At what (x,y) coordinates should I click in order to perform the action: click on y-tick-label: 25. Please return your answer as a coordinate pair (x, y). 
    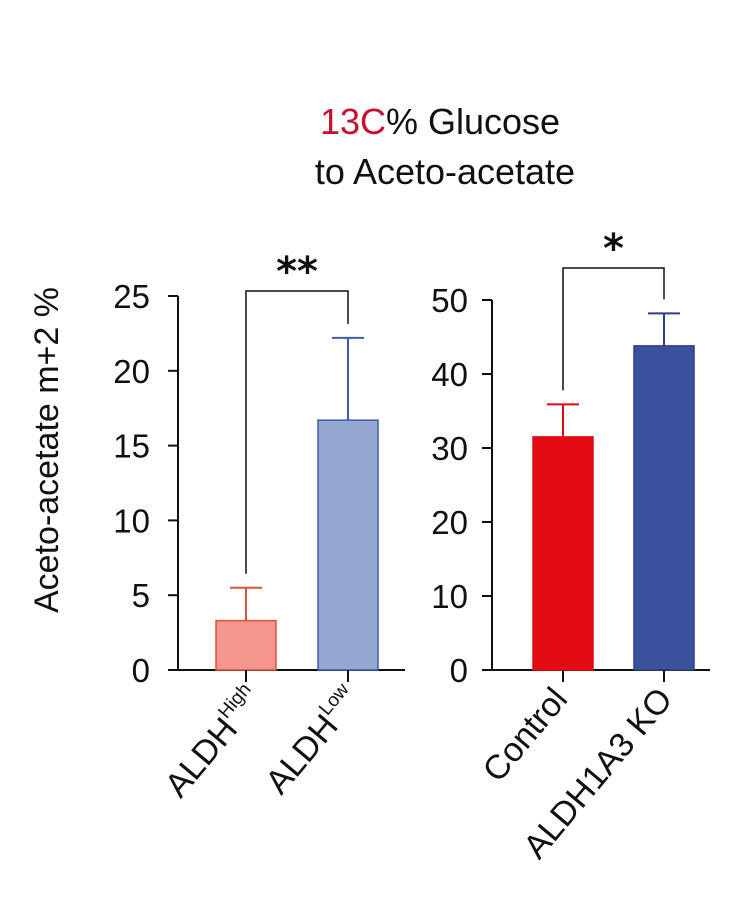
    Looking at the image, I should click on (131, 296).